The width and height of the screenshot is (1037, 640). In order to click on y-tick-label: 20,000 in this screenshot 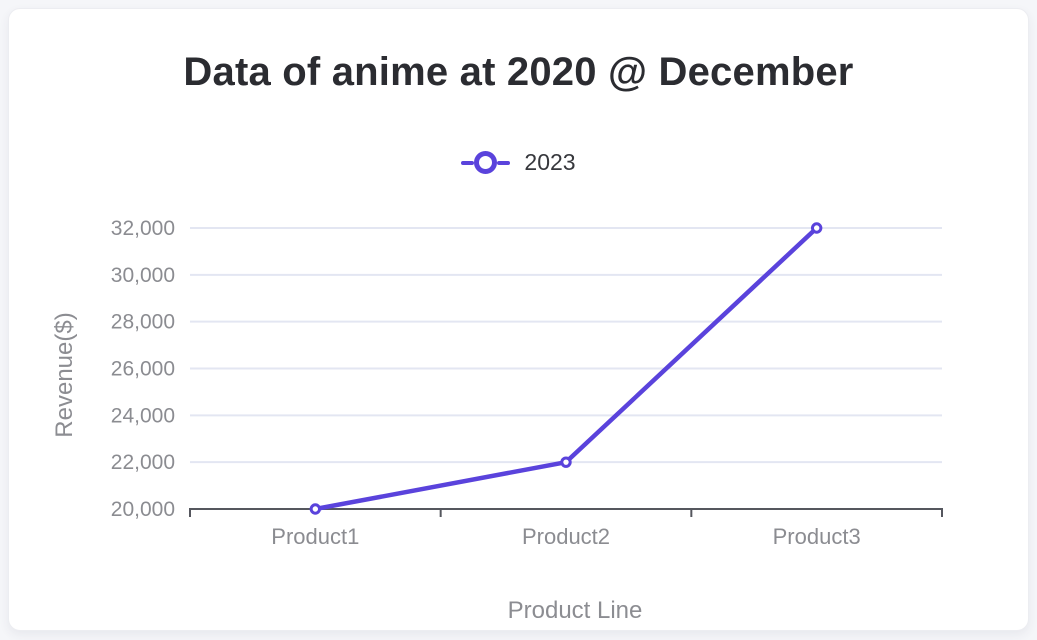, I will do `click(143, 509)`.